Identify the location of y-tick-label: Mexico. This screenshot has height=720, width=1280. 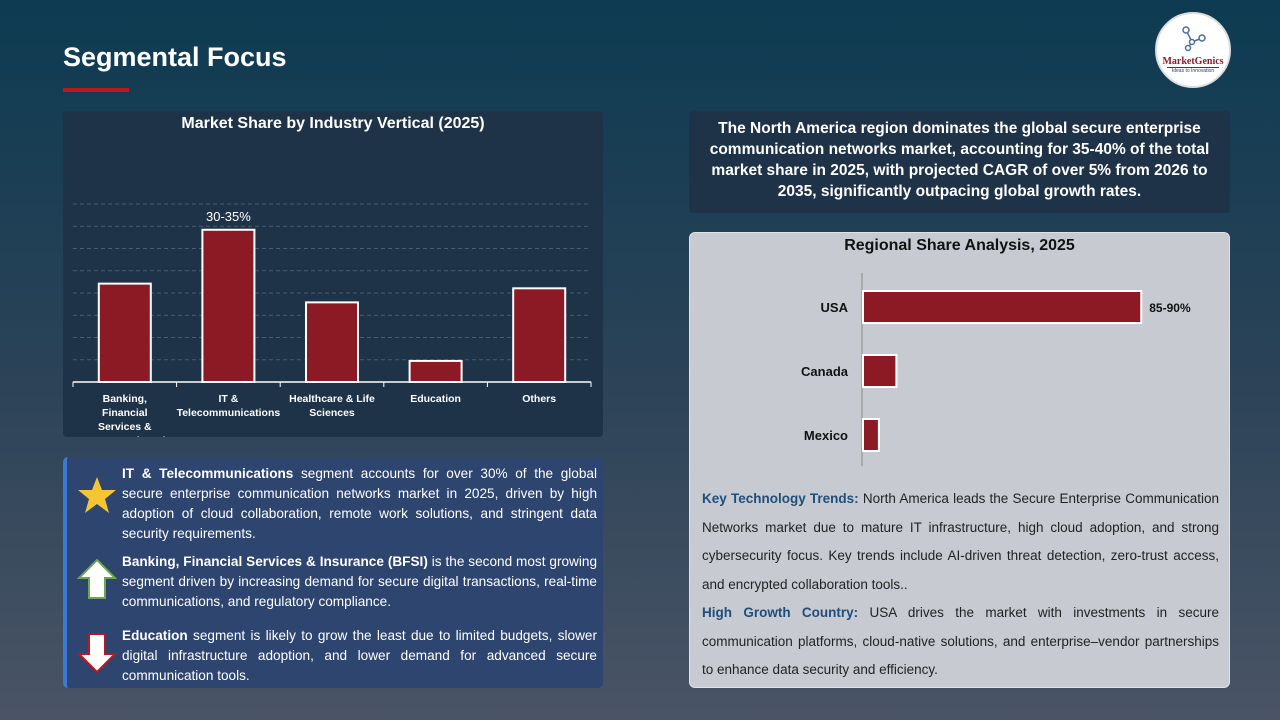
(826, 435).